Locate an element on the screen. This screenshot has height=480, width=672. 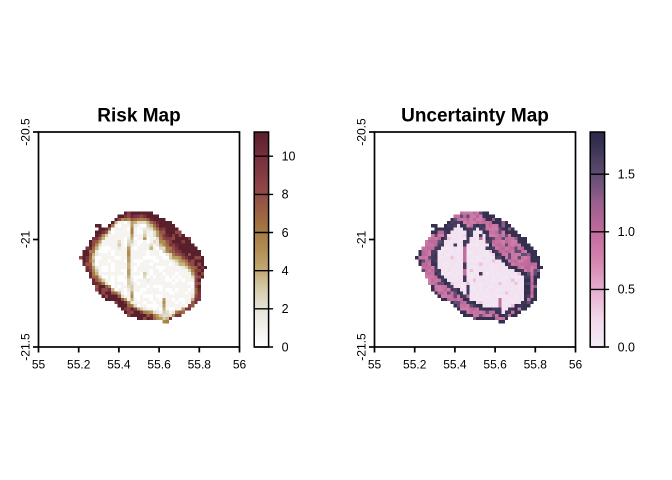
svg-text: 1.0 is located at coordinates (626, 232).